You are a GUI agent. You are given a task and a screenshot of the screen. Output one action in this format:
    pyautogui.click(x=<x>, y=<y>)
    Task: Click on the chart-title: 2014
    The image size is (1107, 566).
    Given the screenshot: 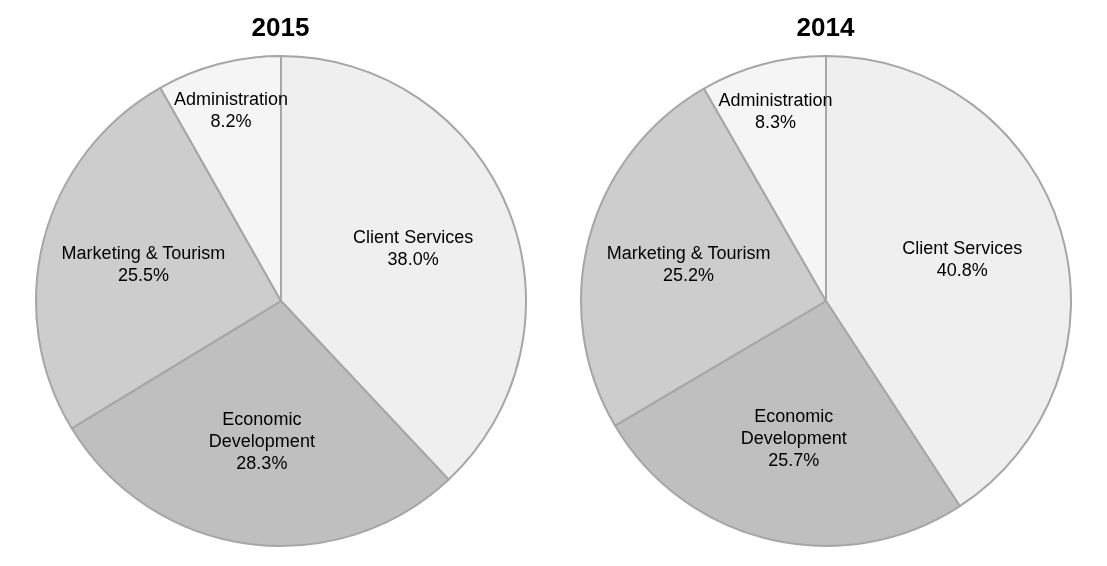 What is the action you would take?
    pyautogui.click(x=825, y=27)
    